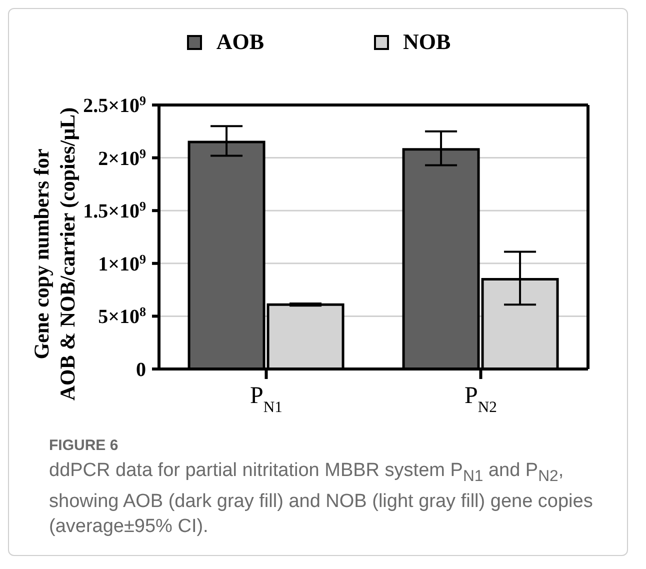 Image resolution: width=646 pixels, height=569 pixels. What do you see at coordinates (426, 42) in the screenshot?
I see `legend-label: NOB` at bounding box center [426, 42].